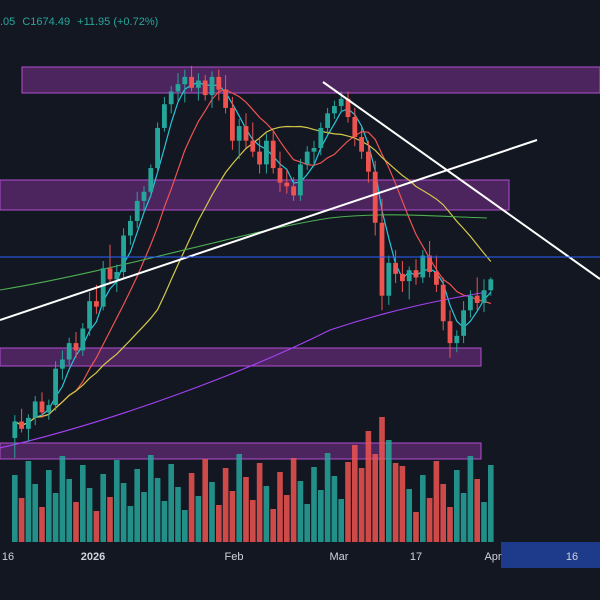 This screenshot has width=600, height=600. What do you see at coordinates (550, 555) in the screenshot?
I see `axis-highlight-box` at bounding box center [550, 555].